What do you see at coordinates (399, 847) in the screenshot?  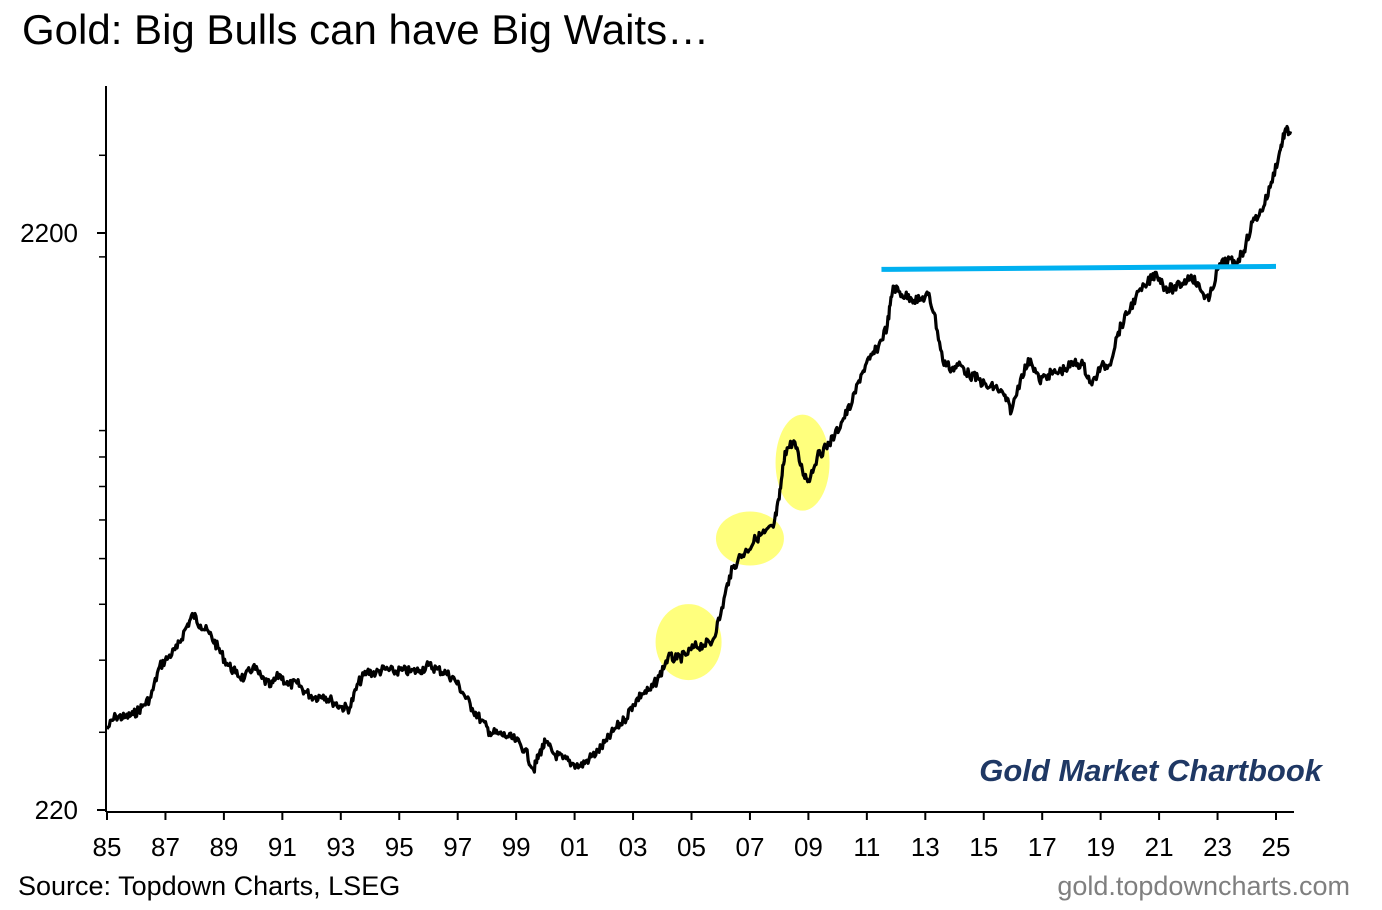 I see `x-tick-label: 95` at bounding box center [399, 847].